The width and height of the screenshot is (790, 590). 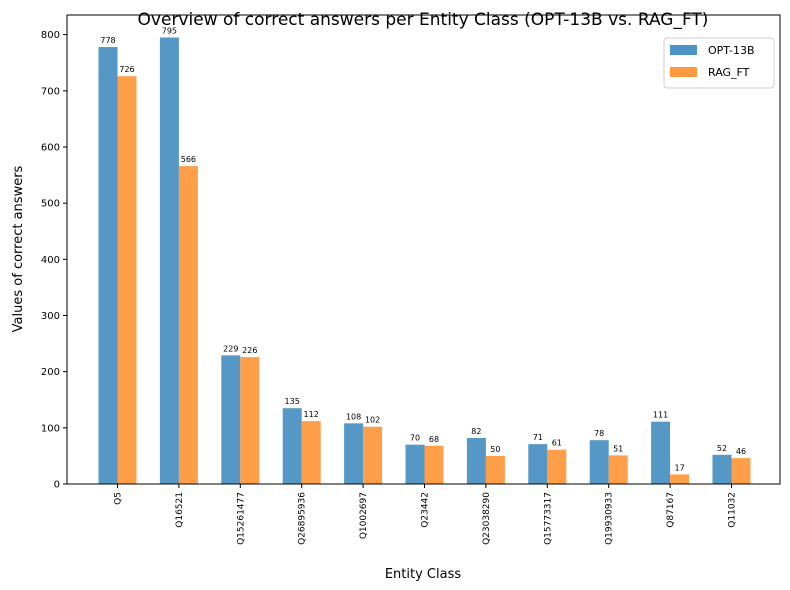 I want to click on legend-label-opt-13b: OPT-13B, so click(x=731, y=50).